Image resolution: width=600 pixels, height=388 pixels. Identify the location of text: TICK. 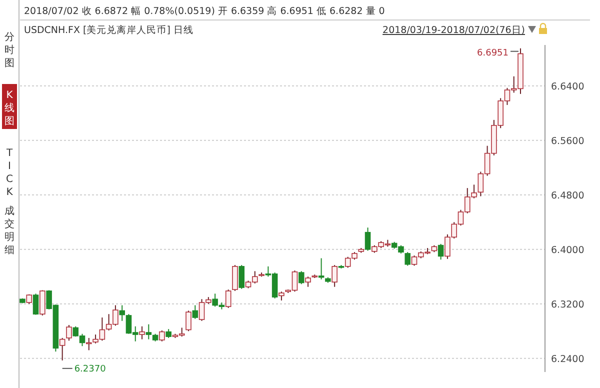
(9, 173).